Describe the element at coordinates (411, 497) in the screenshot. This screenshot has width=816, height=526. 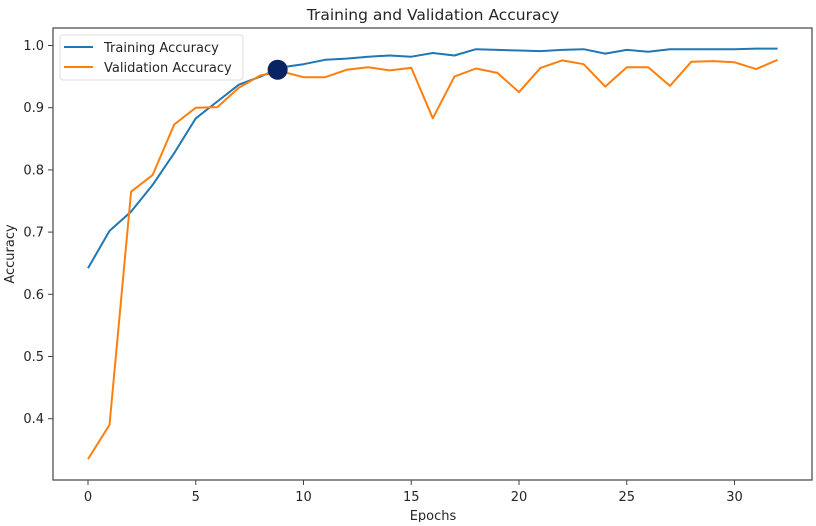
I see `x-tick-label: 15` at that location.